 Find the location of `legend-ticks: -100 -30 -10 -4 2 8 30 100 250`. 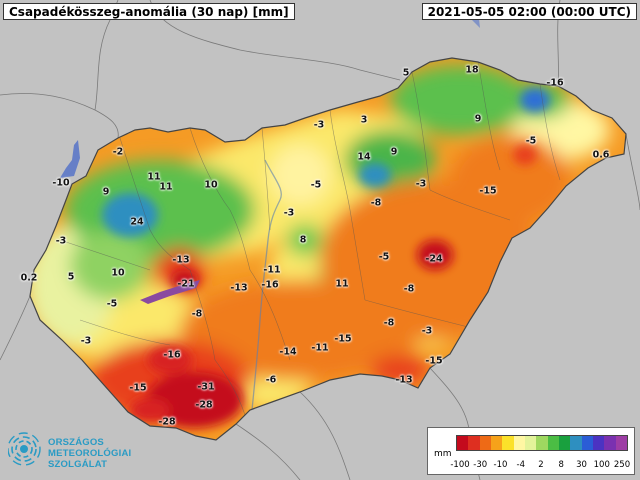

legend-ticks: -100 -30 -10 -4 2 8 30 100 250 is located at coordinates (540, 466).